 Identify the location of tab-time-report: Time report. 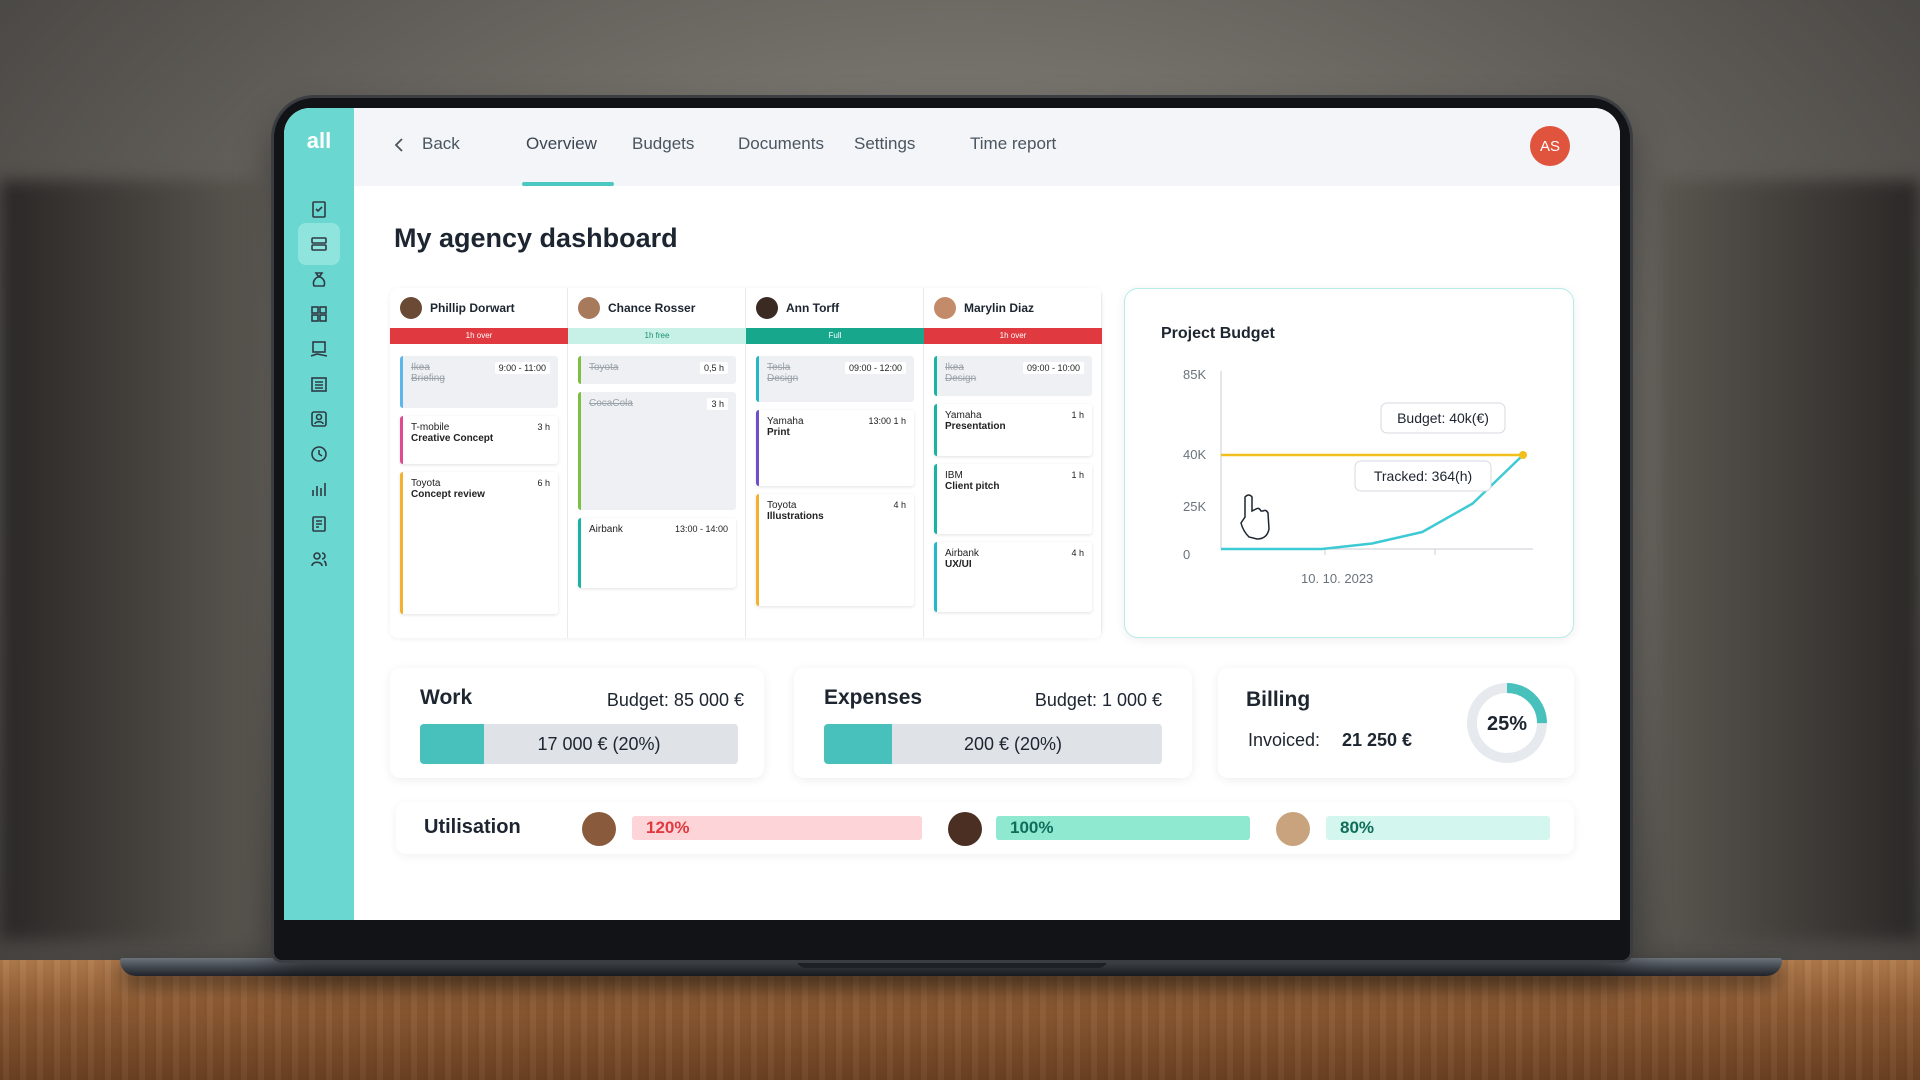
(1013, 143).